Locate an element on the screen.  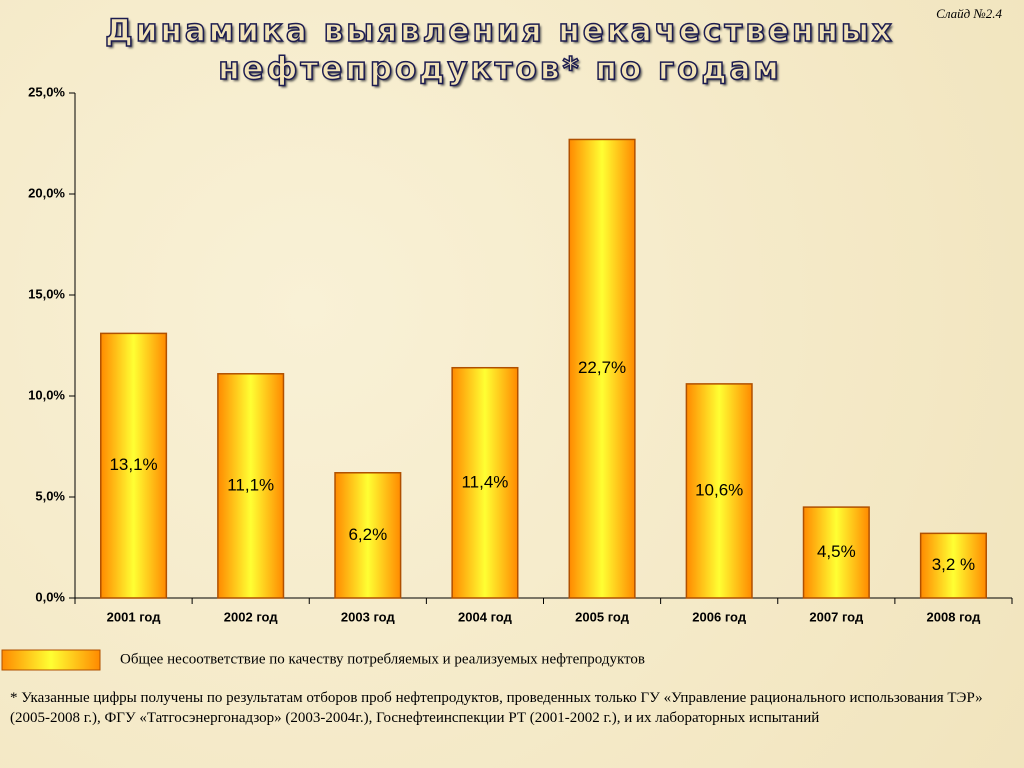
x-tick-label: 2005 год is located at coordinates (602, 616).